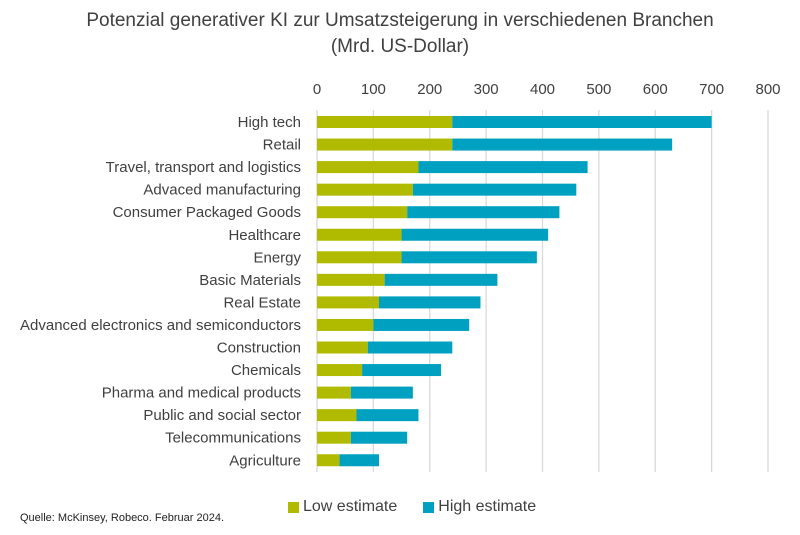 This screenshot has width=800, height=535. What do you see at coordinates (293, 507) in the screenshot?
I see `legend-swatch-low` at bounding box center [293, 507].